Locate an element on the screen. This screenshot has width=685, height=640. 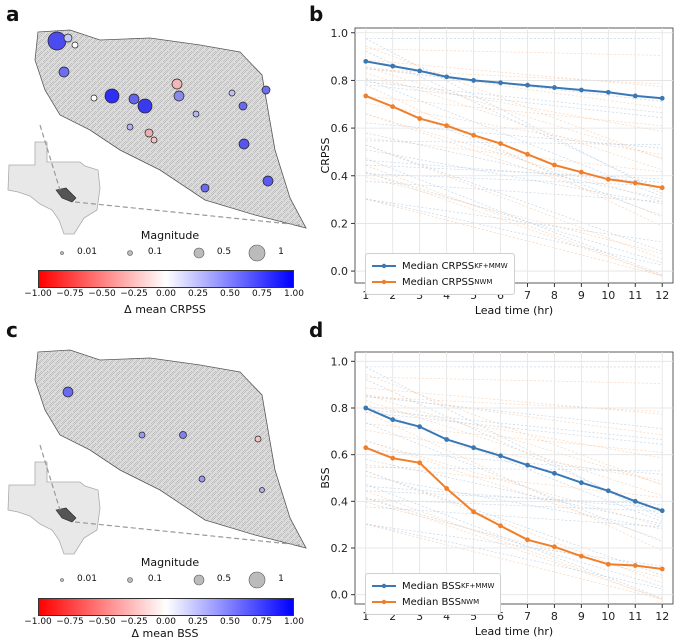
mag-label: 0.01 is located at coordinates (87, 579).